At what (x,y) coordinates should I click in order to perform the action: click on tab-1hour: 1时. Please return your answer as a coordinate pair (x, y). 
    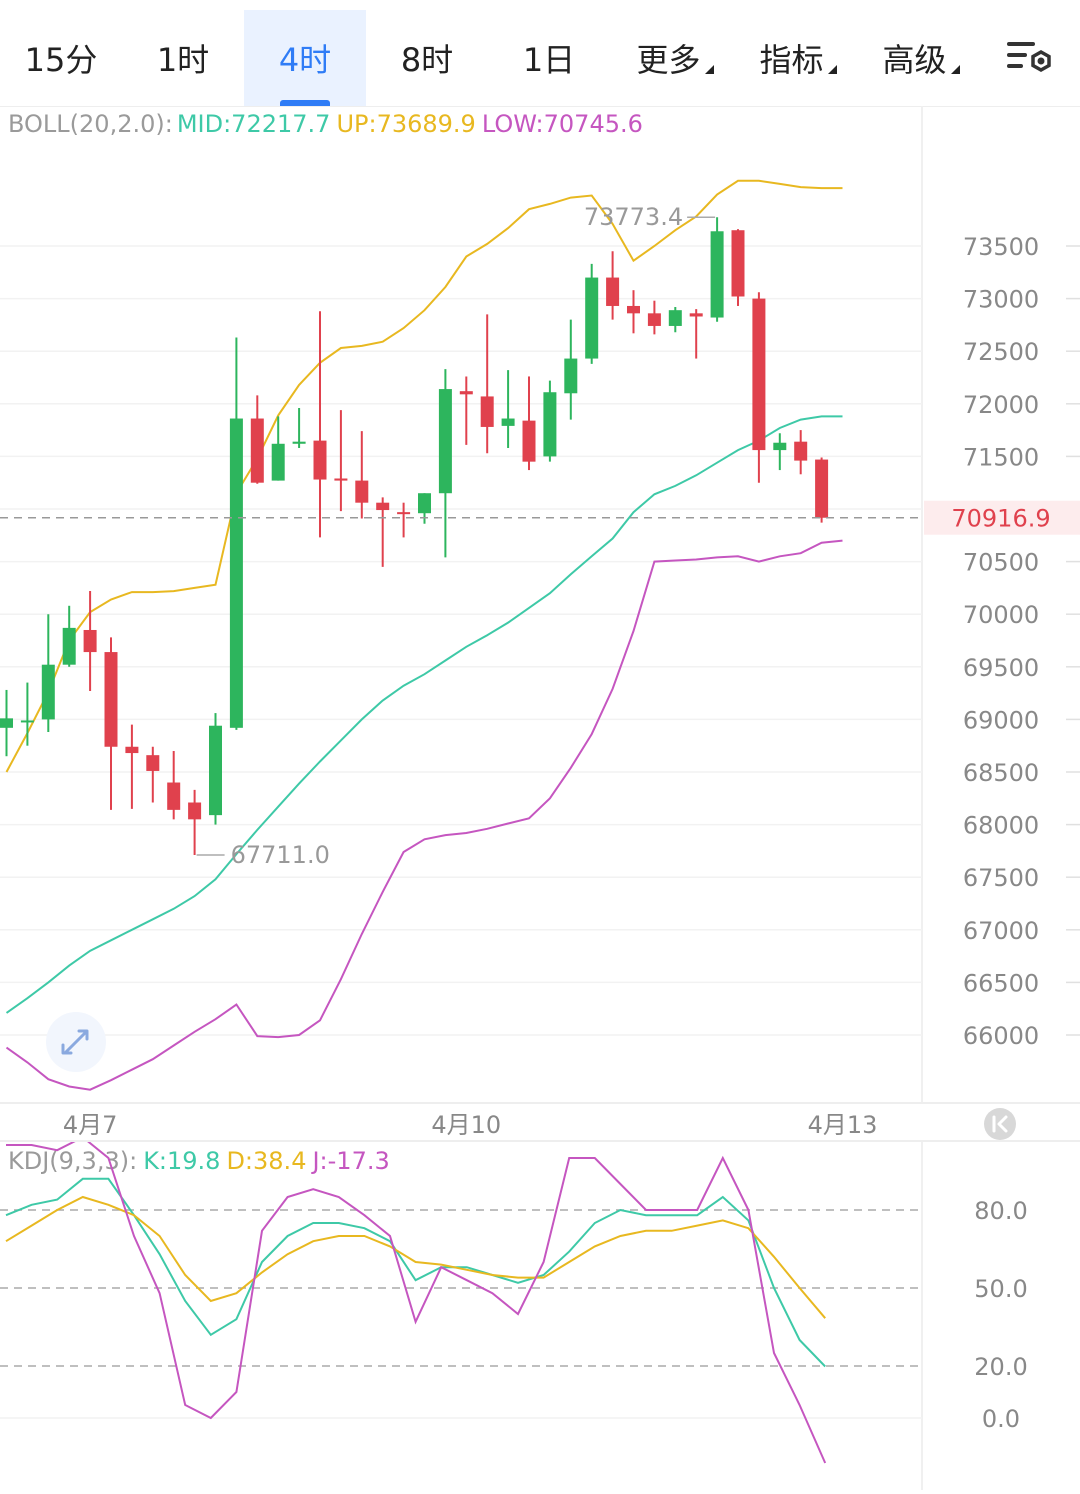
    Looking at the image, I should click on (183, 58).